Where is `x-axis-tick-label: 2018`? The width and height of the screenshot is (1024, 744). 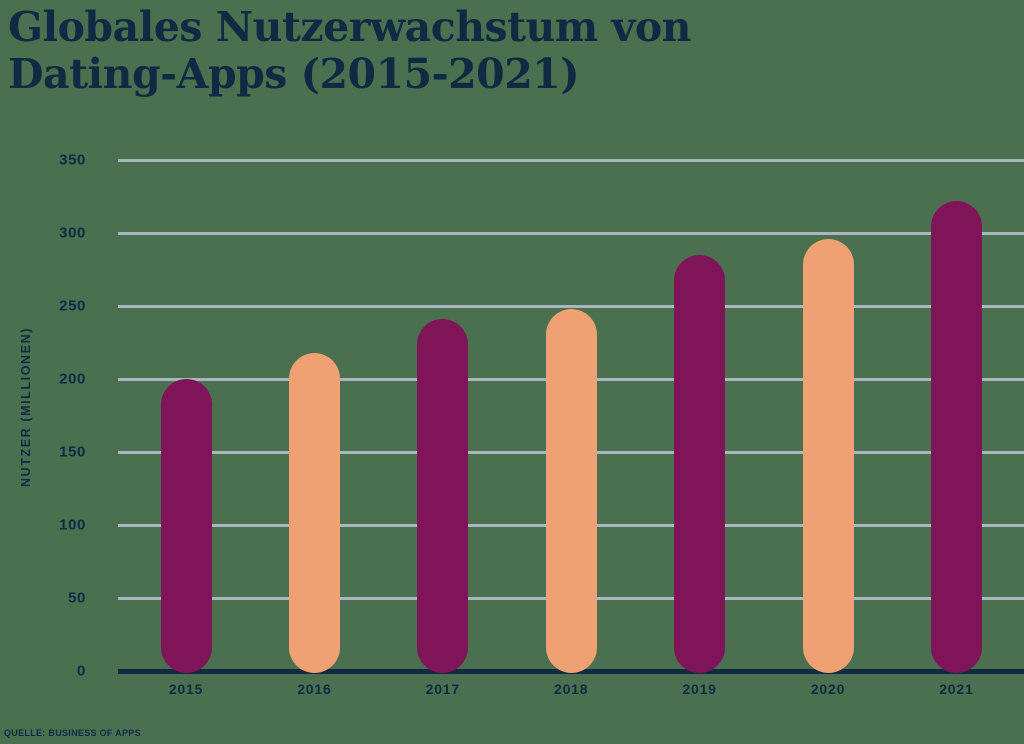 x-axis-tick-label: 2018 is located at coordinates (571, 689).